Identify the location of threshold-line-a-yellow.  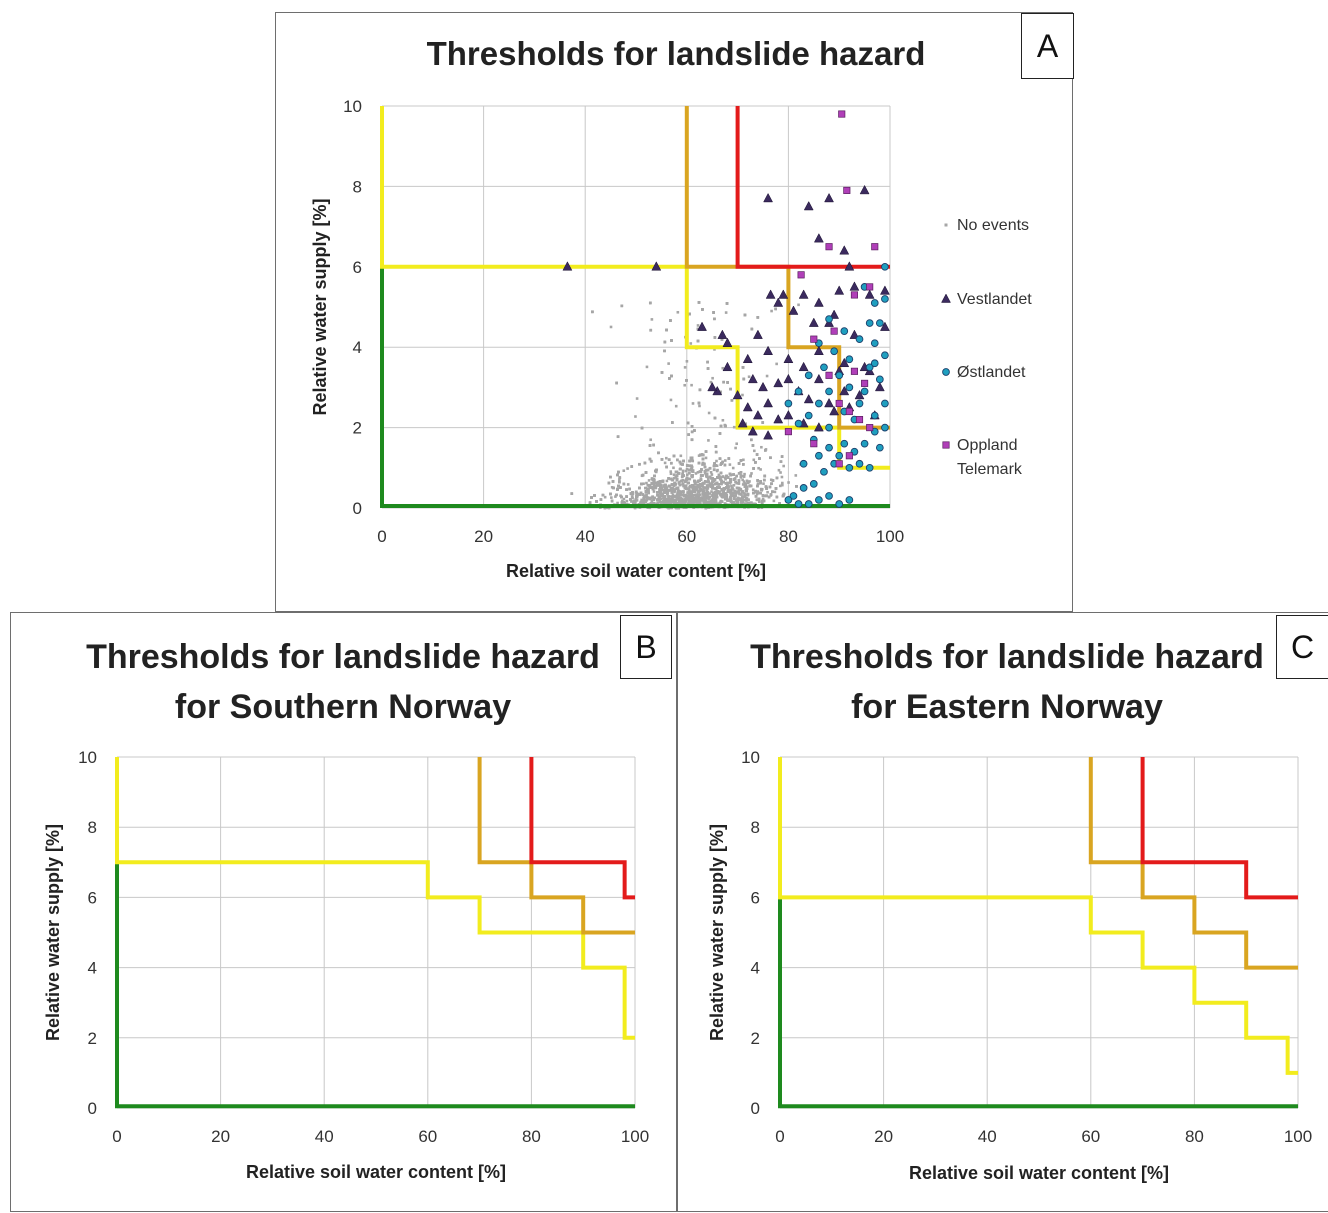
(635, 288).